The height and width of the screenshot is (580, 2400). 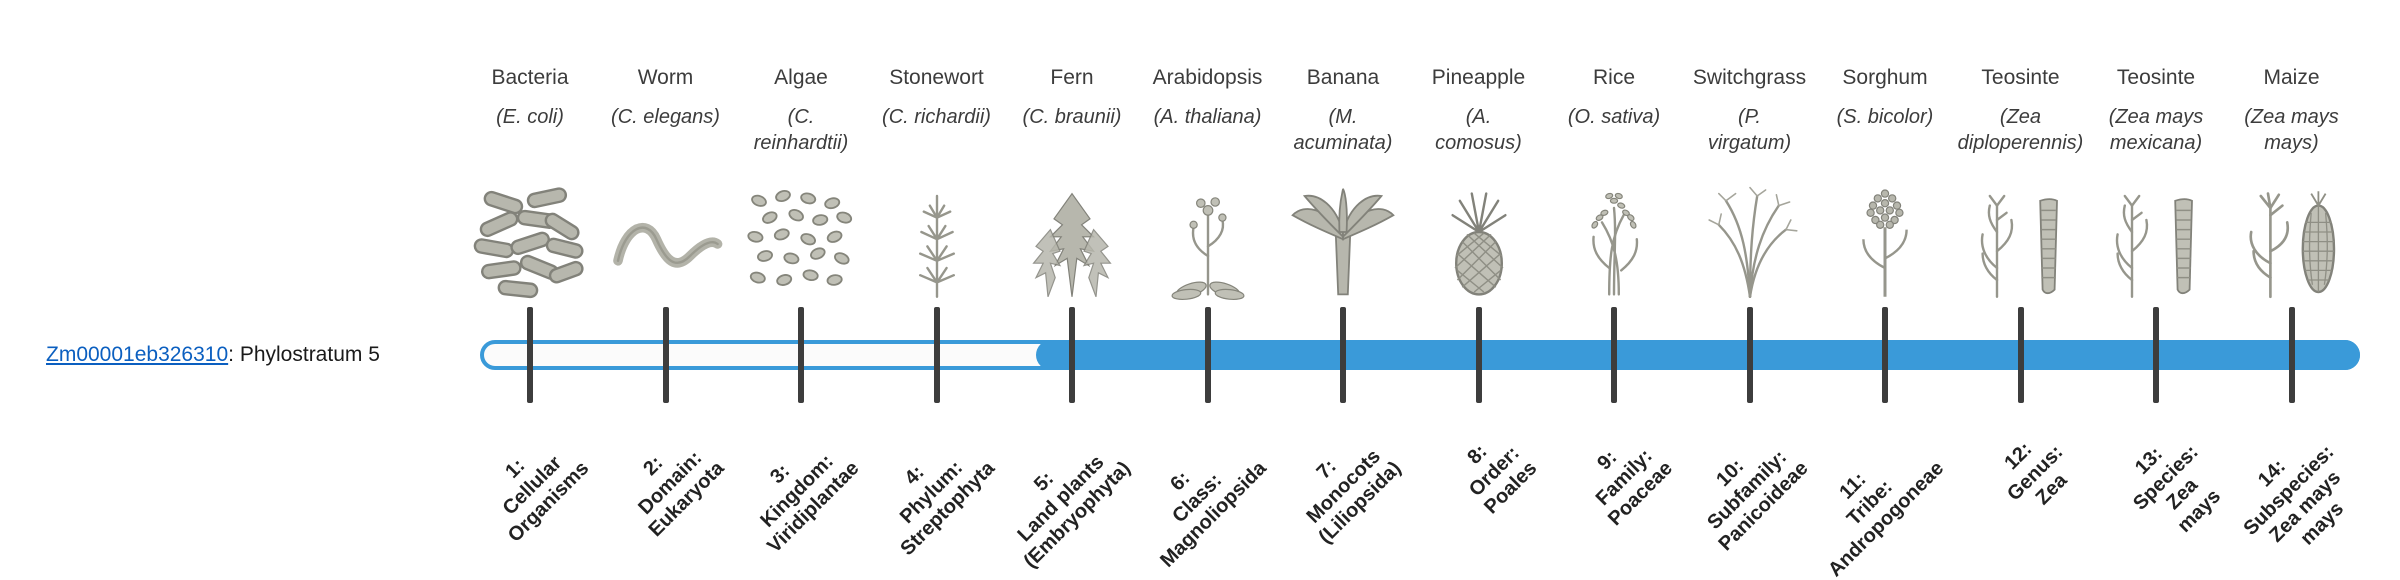 What do you see at coordinates (1478, 130) in the screenshot?
I see `organism-scientific-name: (A. comosus)` at bounding box center [1478, 130].